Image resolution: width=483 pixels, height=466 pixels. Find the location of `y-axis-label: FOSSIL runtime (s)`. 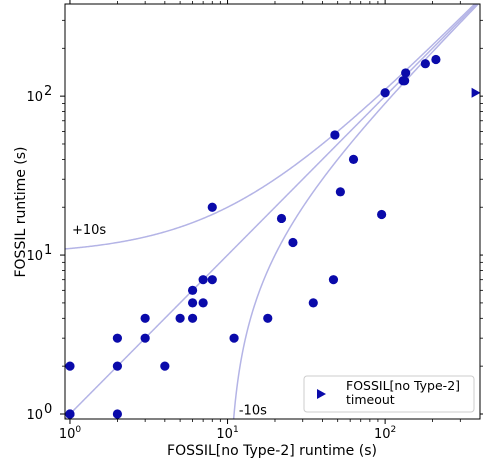

y-axis-label: FOSSIL runtime (s) is located at coordinates (21, 211).